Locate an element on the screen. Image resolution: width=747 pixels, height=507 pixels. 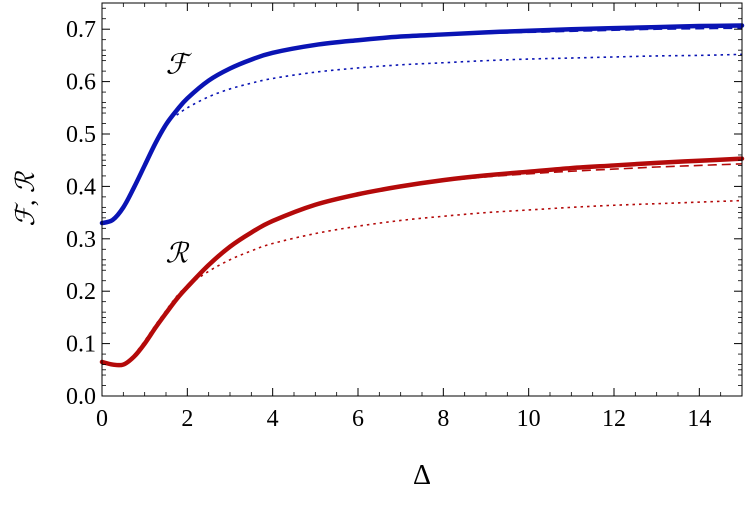
x-tick-label: 8 is located at coordinates (443, 419).